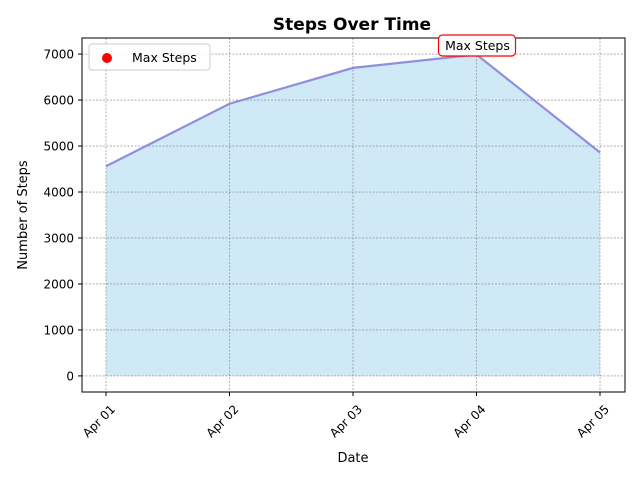 The image size is (640, 480). Describe the element at coordinates (352, 458) in the screenshot. I see `x-axis-label: Date` at that location.